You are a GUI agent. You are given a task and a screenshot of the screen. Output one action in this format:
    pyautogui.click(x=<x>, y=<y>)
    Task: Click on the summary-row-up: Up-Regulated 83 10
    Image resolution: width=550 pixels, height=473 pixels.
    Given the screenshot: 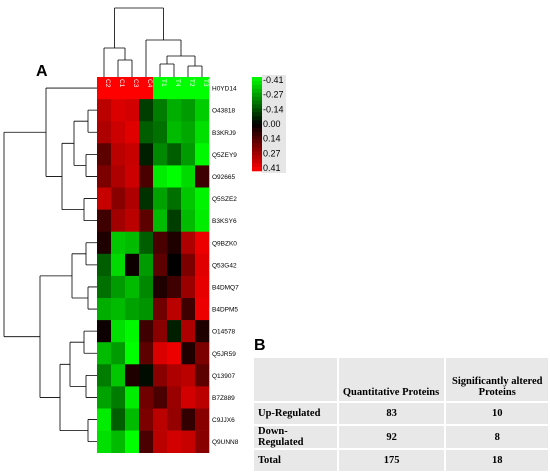 What is the action you would take?
    pyautogui.click(x=401, y=413)
    